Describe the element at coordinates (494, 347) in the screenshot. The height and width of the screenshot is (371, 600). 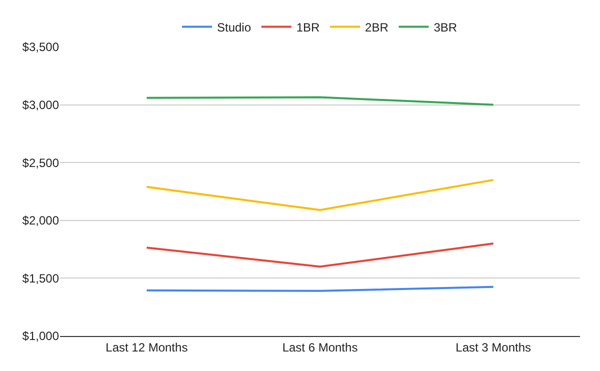
I see `x-tick-label: Last 3 Months` at that location.